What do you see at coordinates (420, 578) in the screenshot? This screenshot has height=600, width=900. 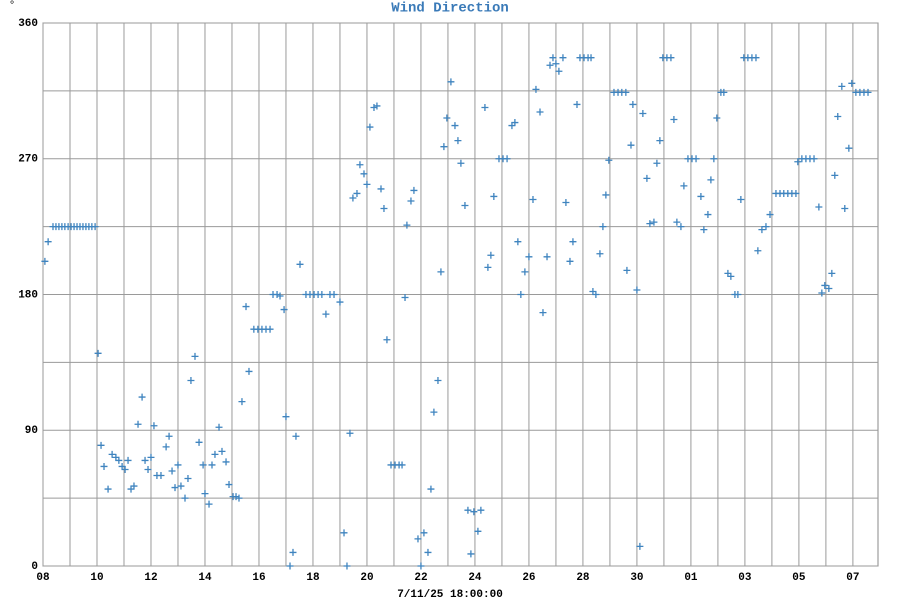 I see `x-tick-label: 22` at bounding box center [420, 578].